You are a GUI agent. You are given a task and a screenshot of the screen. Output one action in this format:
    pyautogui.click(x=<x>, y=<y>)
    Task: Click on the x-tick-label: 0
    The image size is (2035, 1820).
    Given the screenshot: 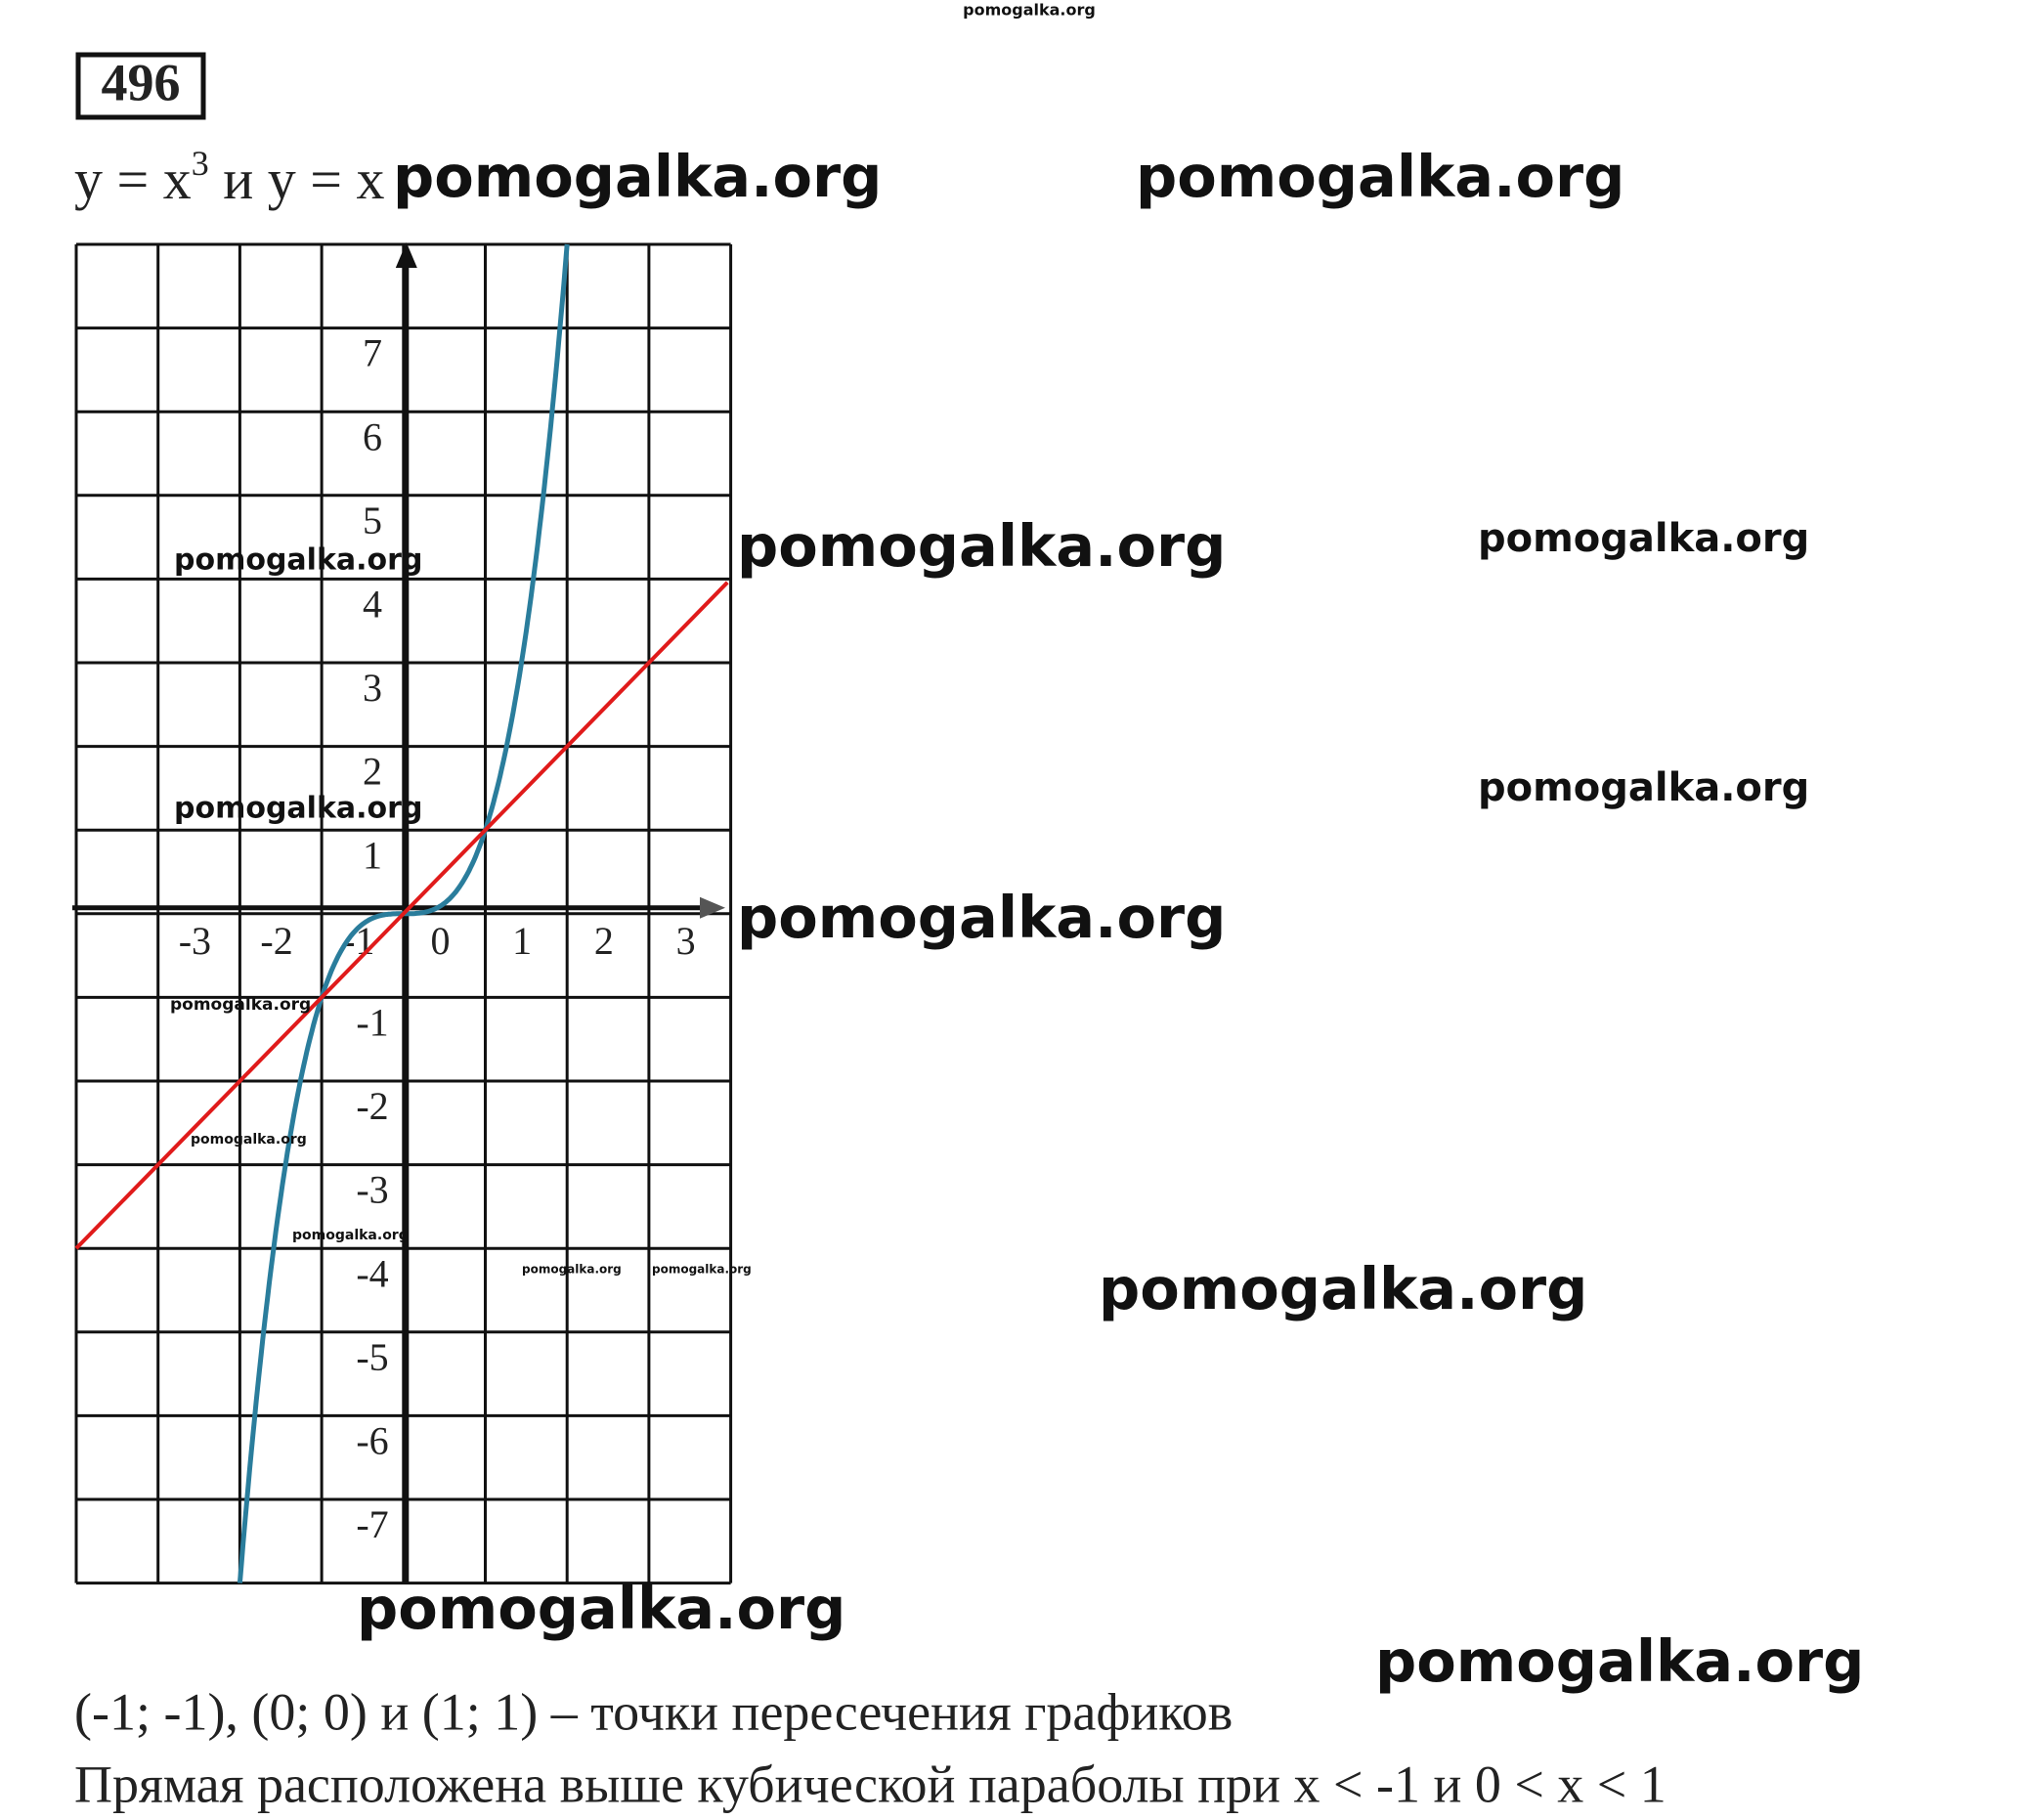 What is the action you would take?
    pyautogui.click(x=440, y=941)
    